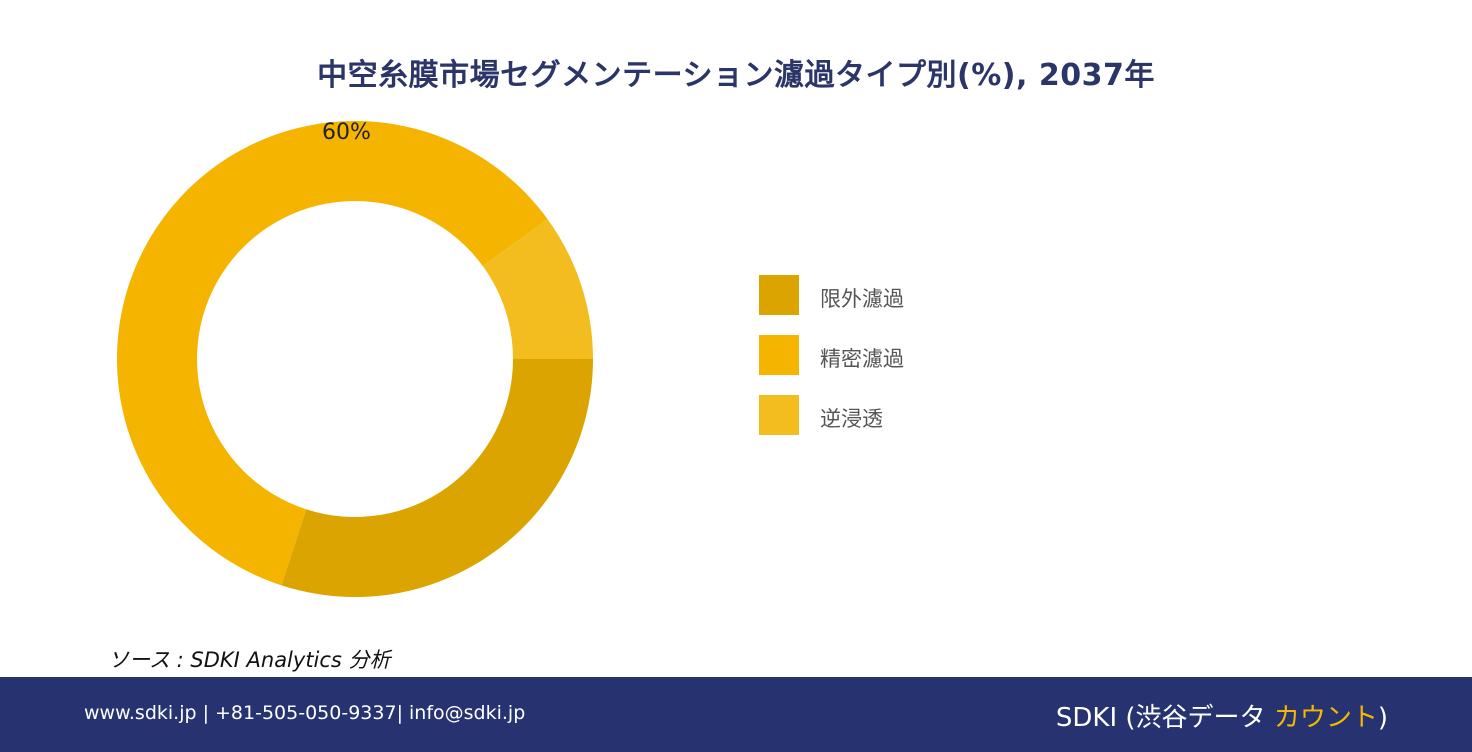 This screenshot has height=752, width=1472. I want to click on legend-item-reverse-osmosis: 逆浸透, so click(909, 415).